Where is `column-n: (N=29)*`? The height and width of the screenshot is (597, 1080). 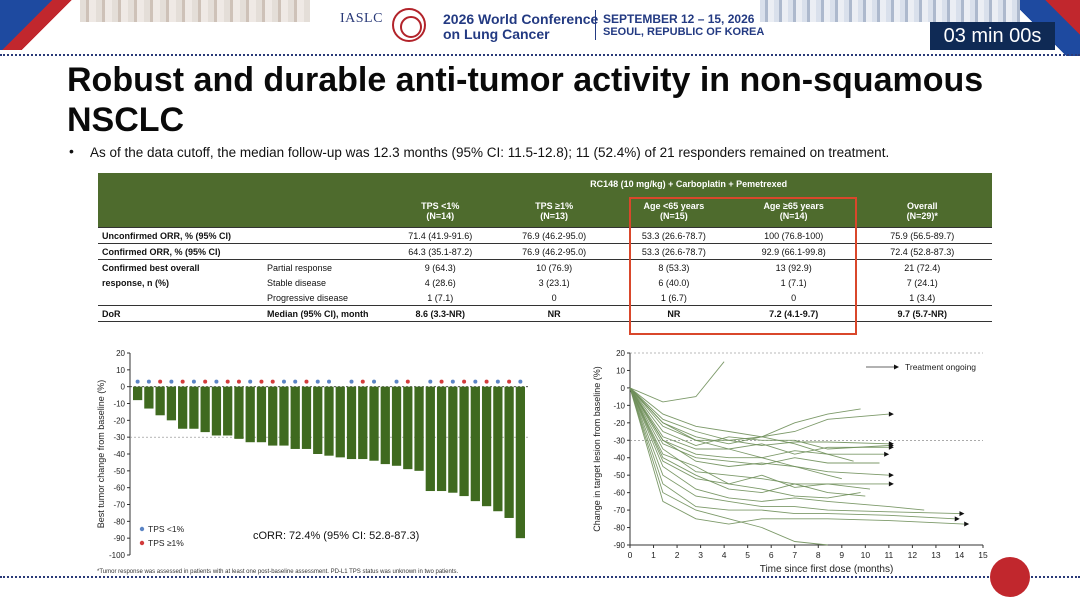 column-n: (N=29)* is located at coordinates (922, 216).